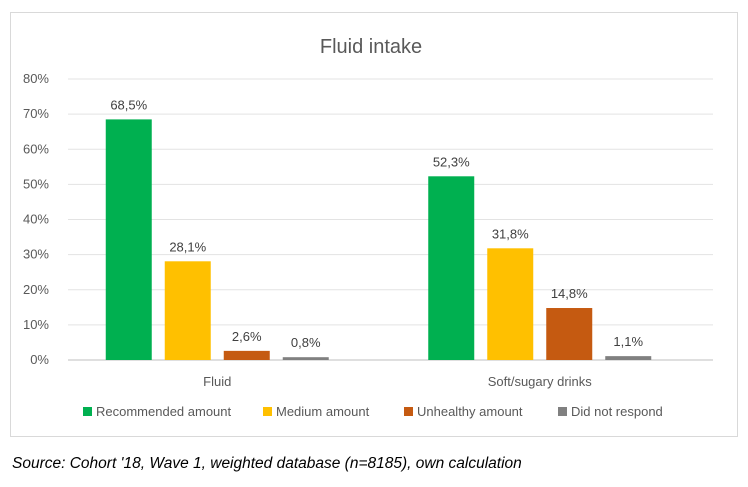  I want to click on chart-title: Fluid intake, so click(371, 47).